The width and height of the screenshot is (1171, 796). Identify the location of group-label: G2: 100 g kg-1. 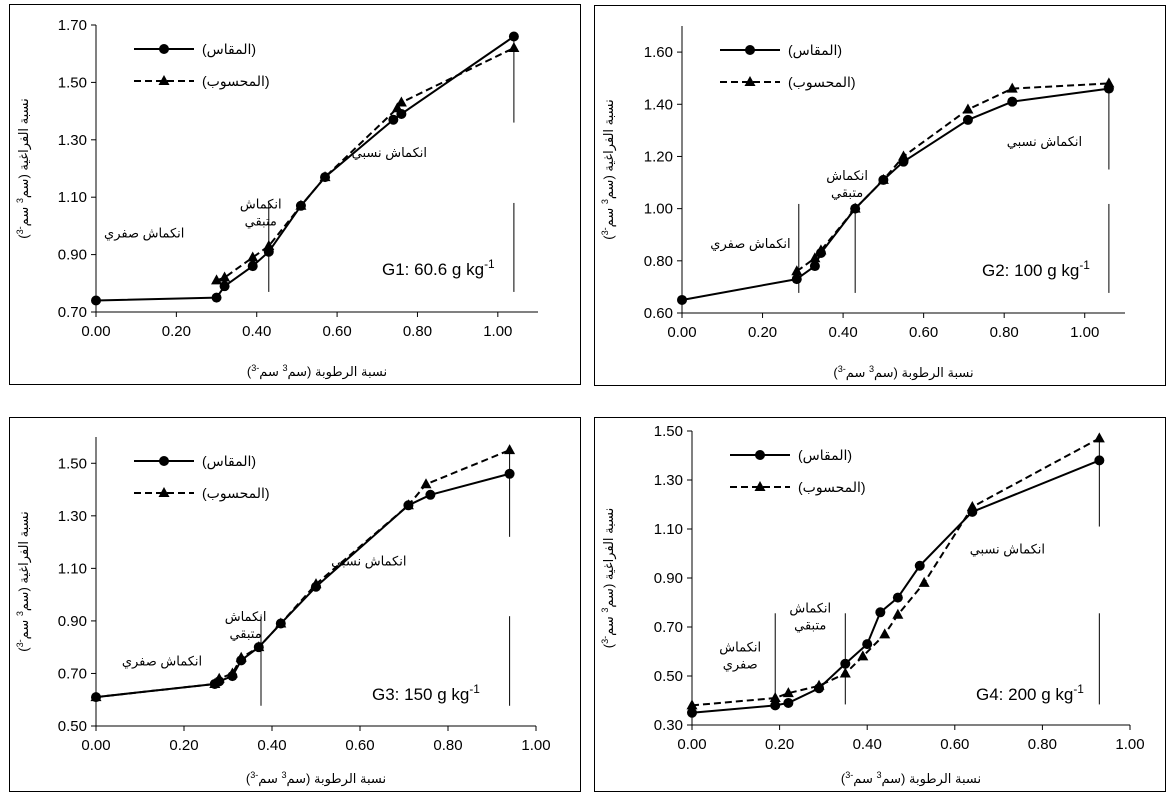
(1036, 269).